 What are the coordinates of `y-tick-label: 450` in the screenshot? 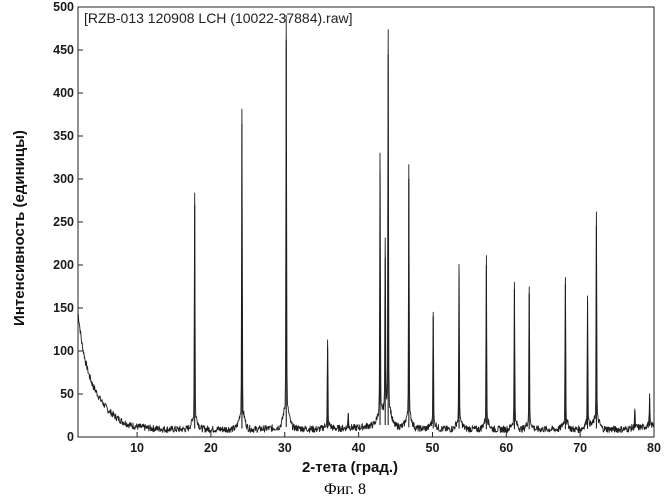 It's located at (63, 50).